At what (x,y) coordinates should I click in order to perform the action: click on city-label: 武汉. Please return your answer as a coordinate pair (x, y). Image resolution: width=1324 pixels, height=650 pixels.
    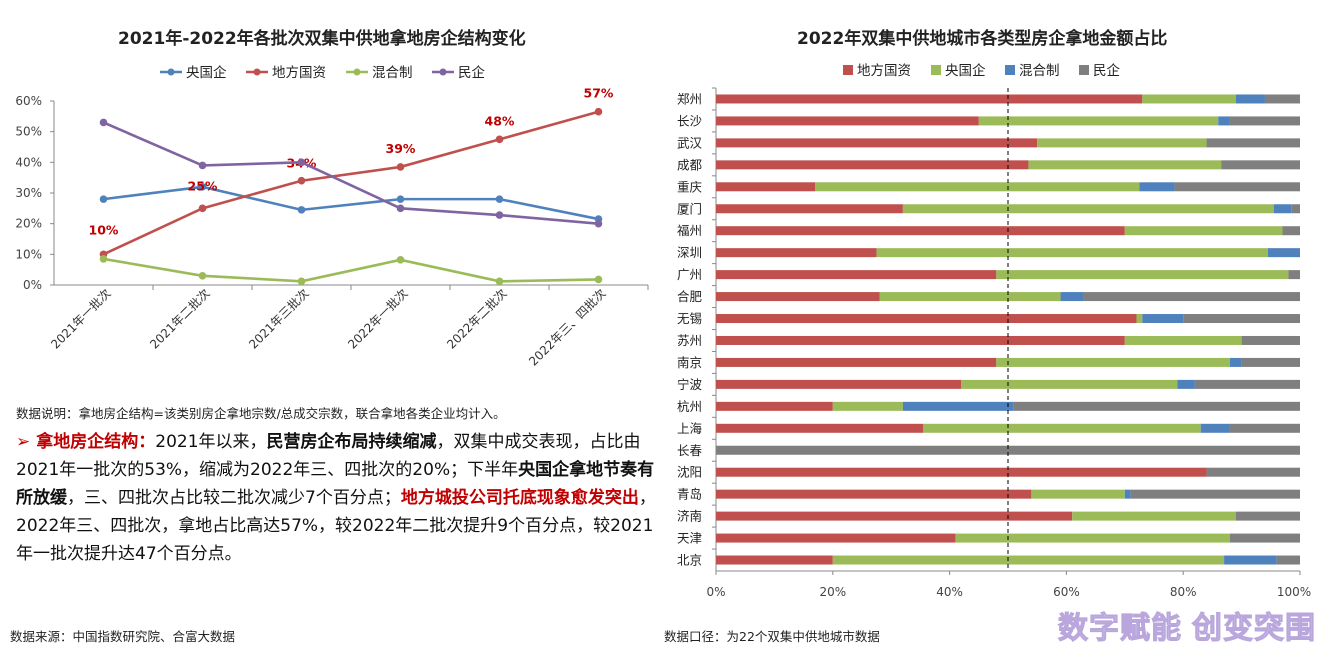
    Looking at the image, I should click on (690, 142).